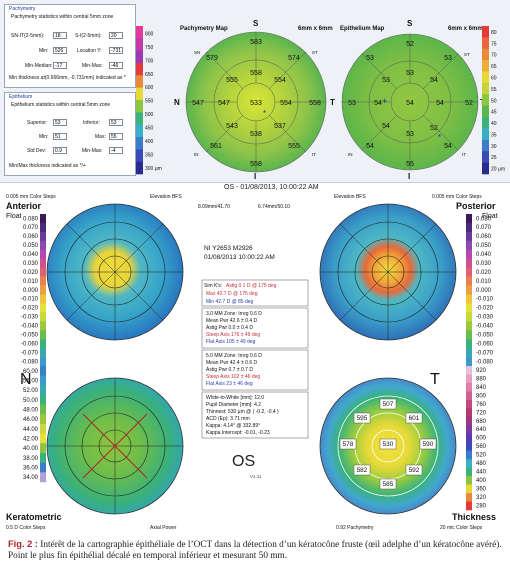 The image size is (510, 573). Describe the element at coordinates (34, 517) in the screenshot. I see `keratometric-title: Keratometric` at that location.